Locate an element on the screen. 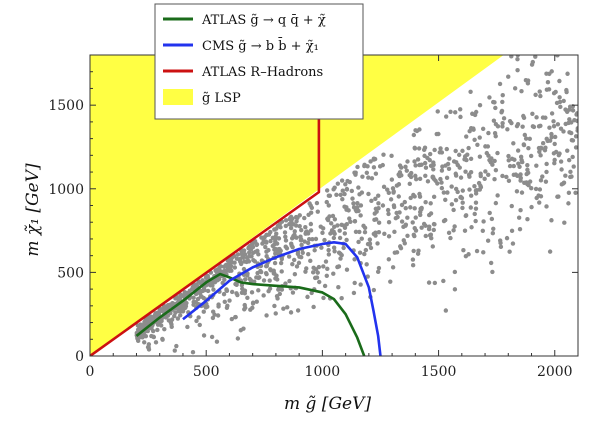  legend-label: ATLAS R–Hadrons is located at coordinates (262, 72).